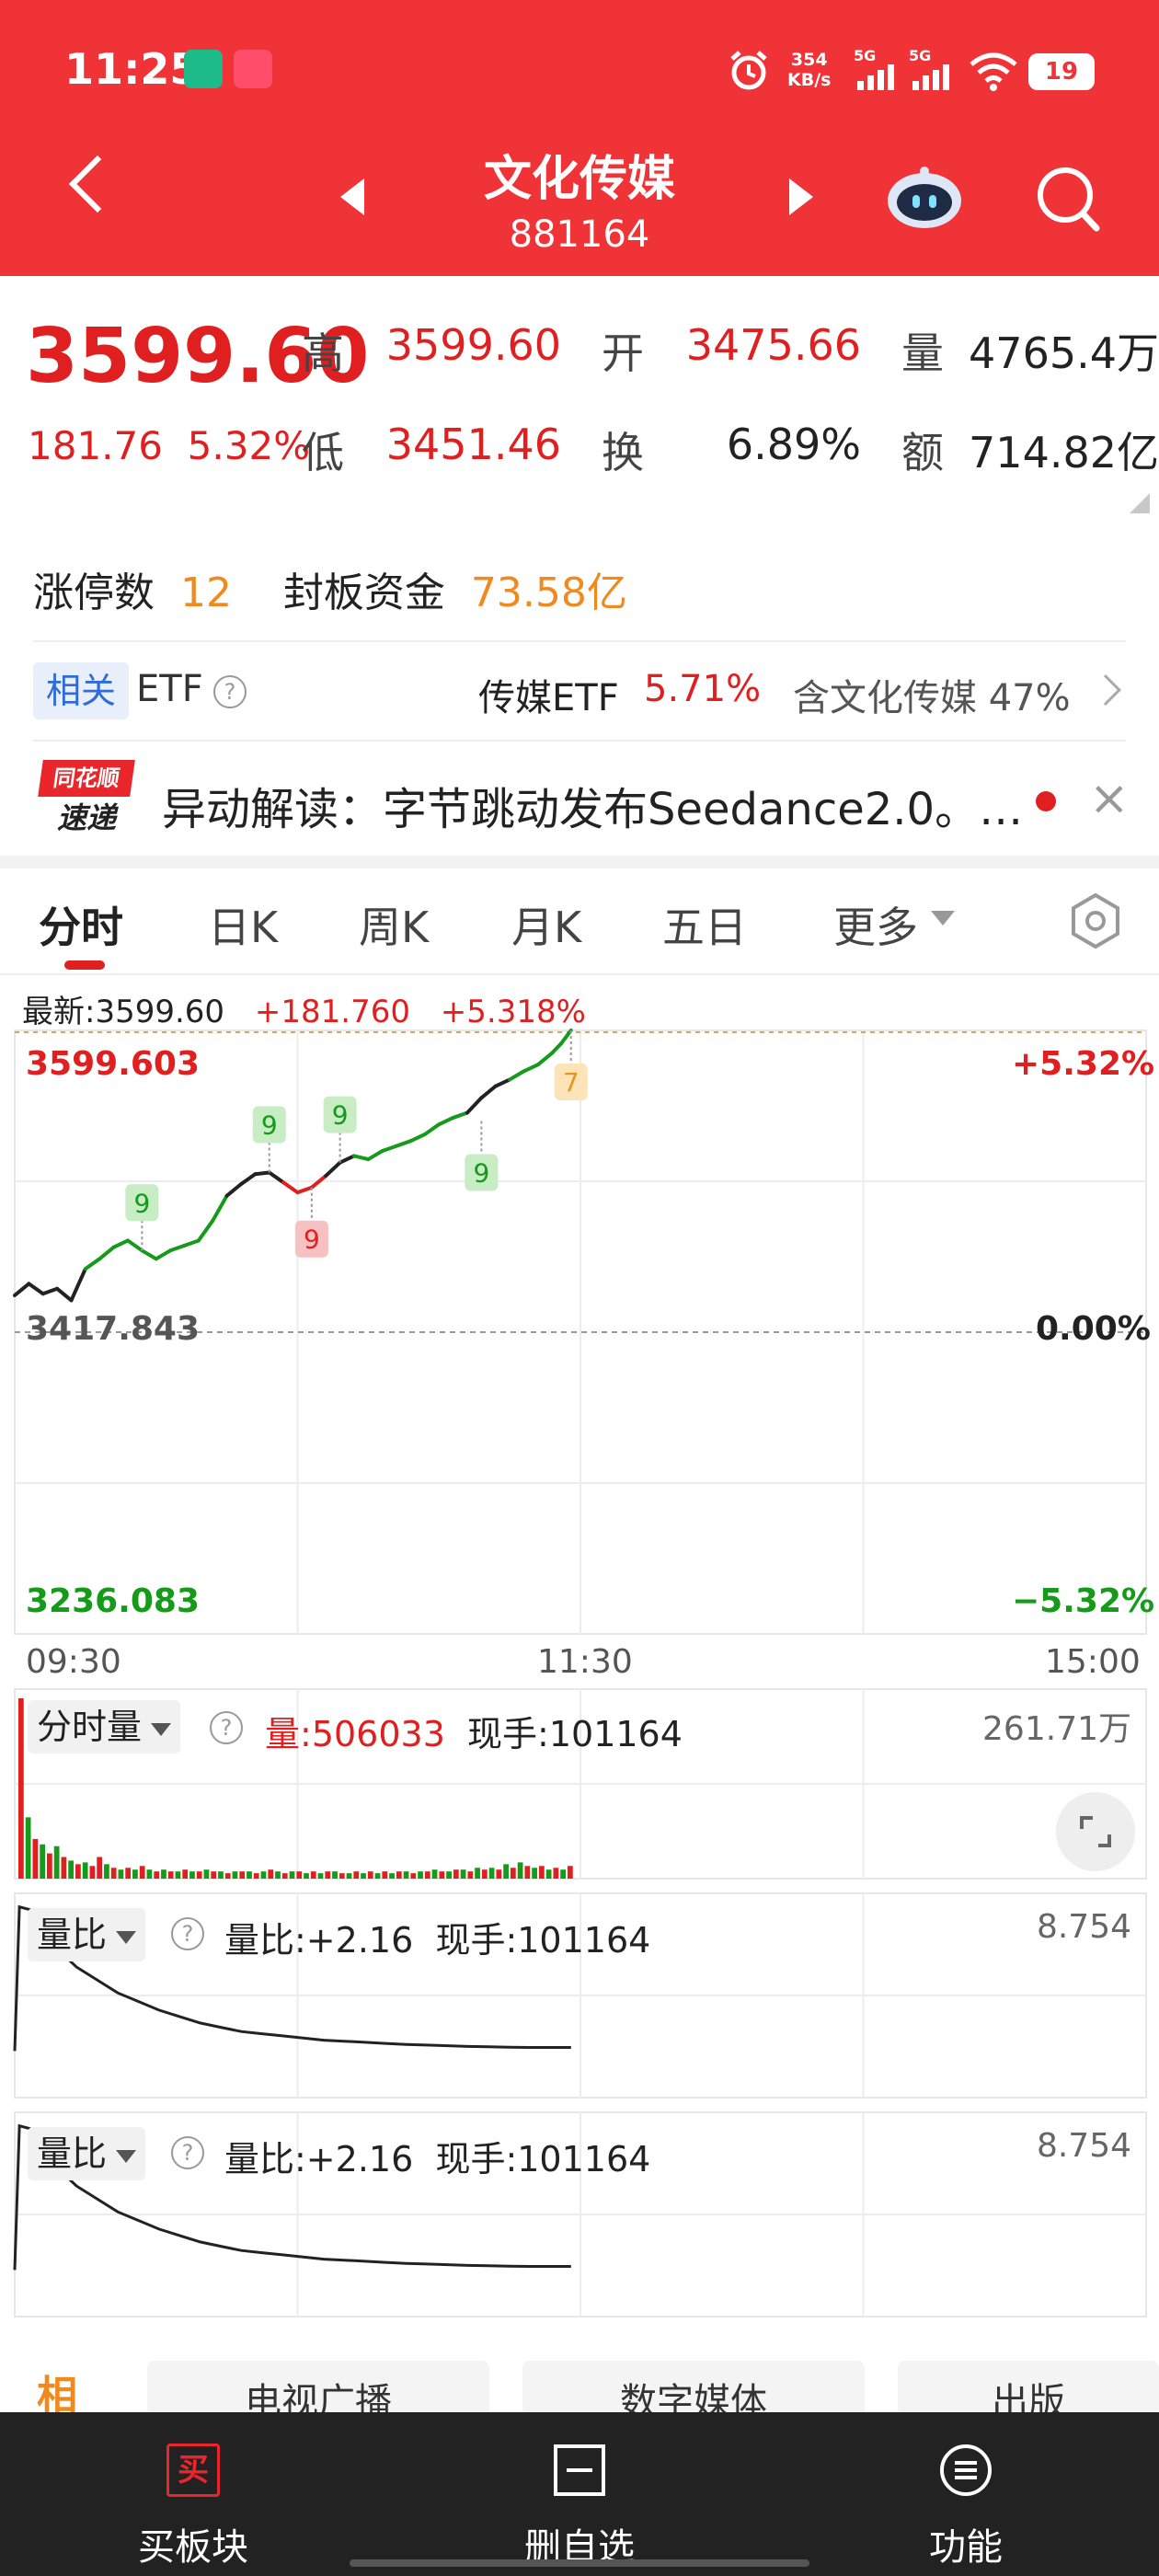  I want to click on etf-help-icon: ?, so click(230, 691).